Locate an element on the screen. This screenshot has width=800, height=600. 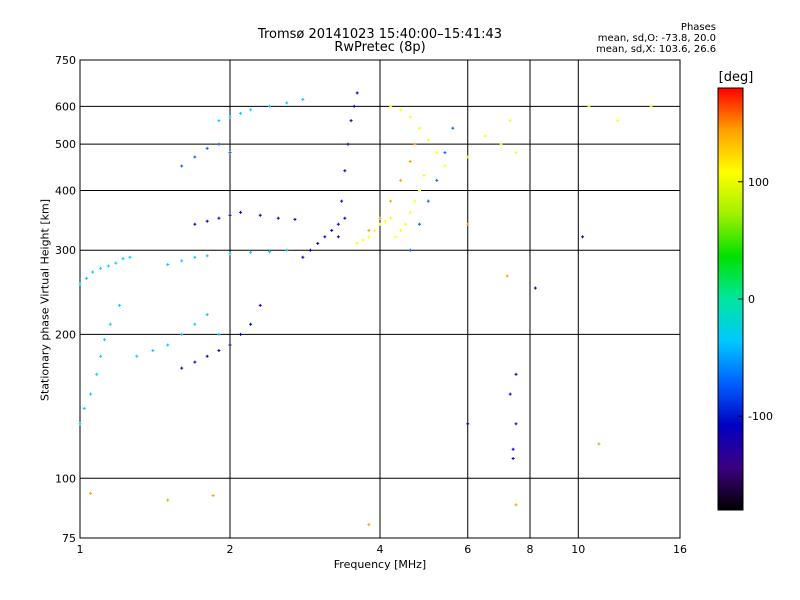
x-tick-label: 16 is located at coordinates (680, 549).